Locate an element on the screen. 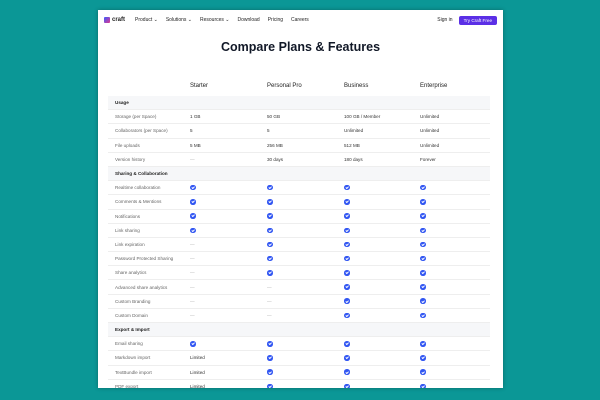 Image resolution: width=600 pixels, height=400 pixels. cell-value: 1 GB is located at coordinates (195, 117).